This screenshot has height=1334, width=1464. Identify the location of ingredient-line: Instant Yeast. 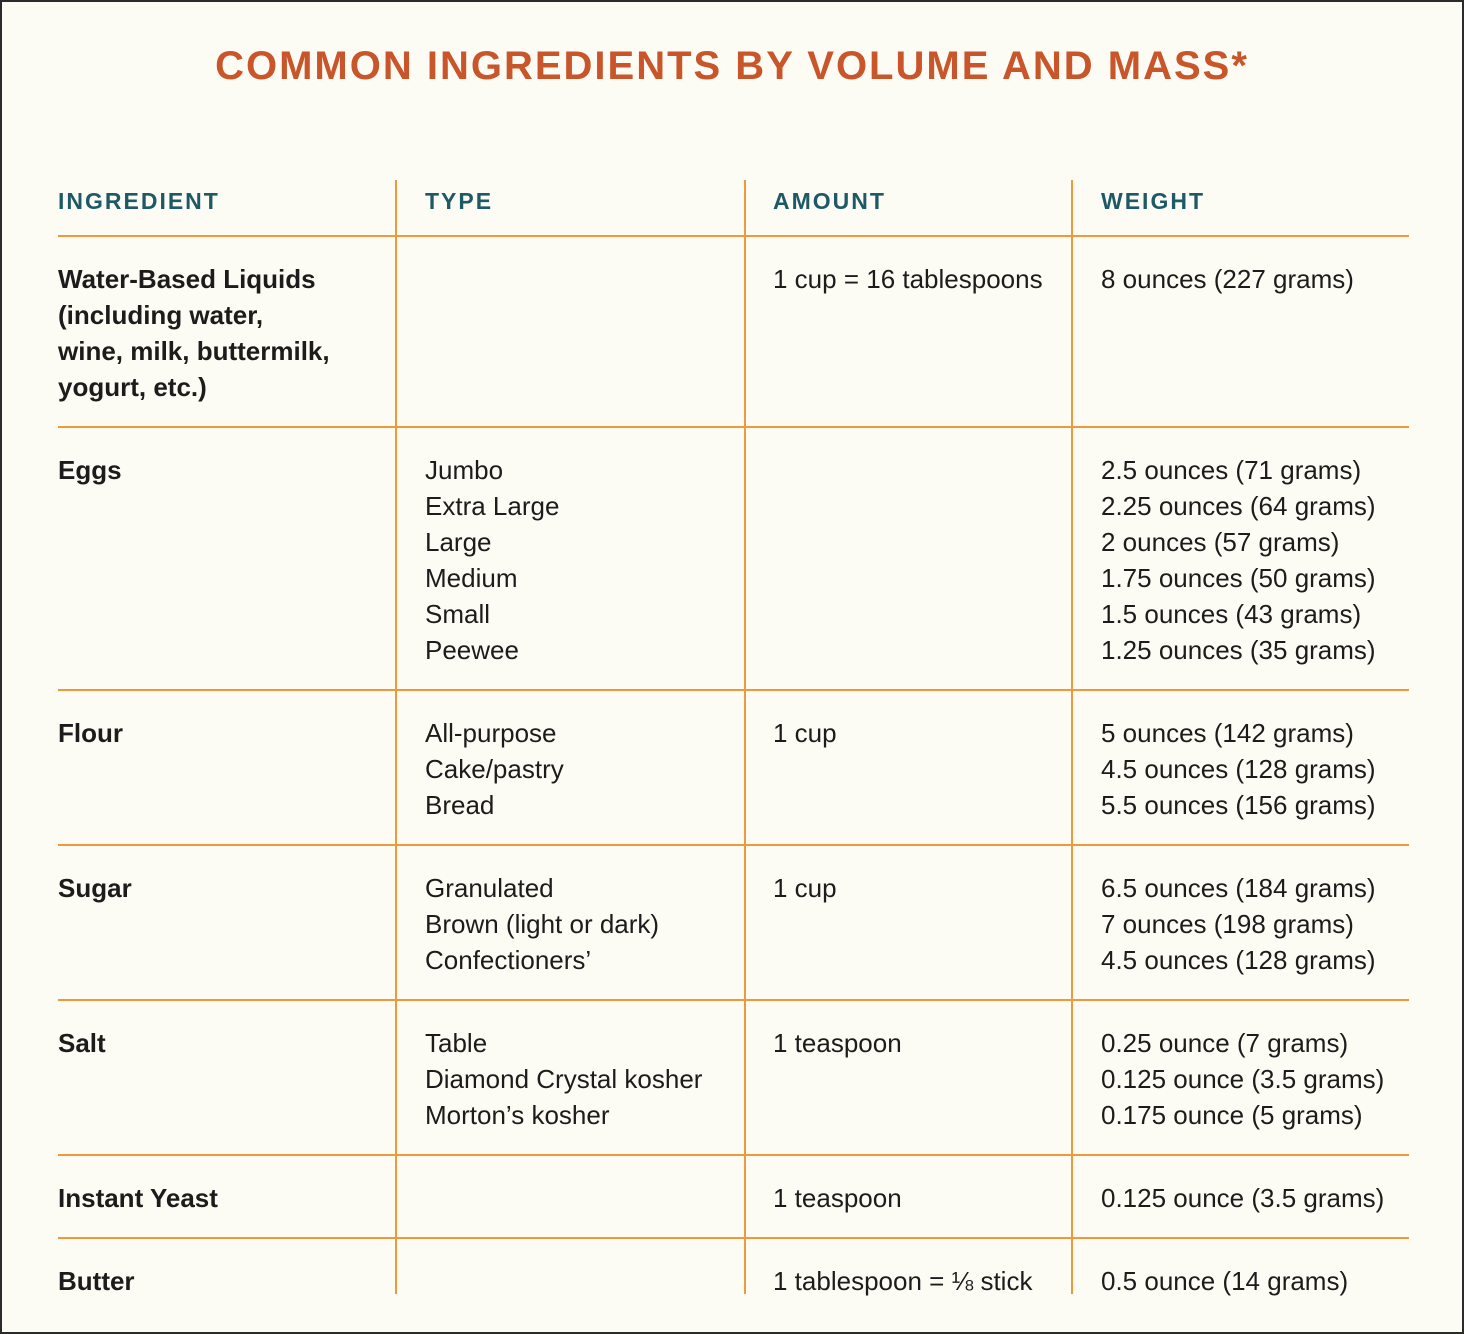
(138, 1198).